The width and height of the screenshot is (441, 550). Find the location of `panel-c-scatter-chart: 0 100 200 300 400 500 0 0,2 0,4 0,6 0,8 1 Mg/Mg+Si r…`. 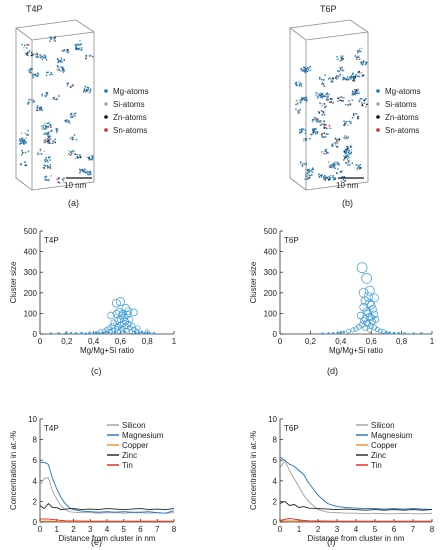

panel-c-scatter-chart: 0 100 200 300 400 500 0 0,2 0,4 0,6 0,8 1 Mg/Mg+Si r… is located at coordinates (93, 291).